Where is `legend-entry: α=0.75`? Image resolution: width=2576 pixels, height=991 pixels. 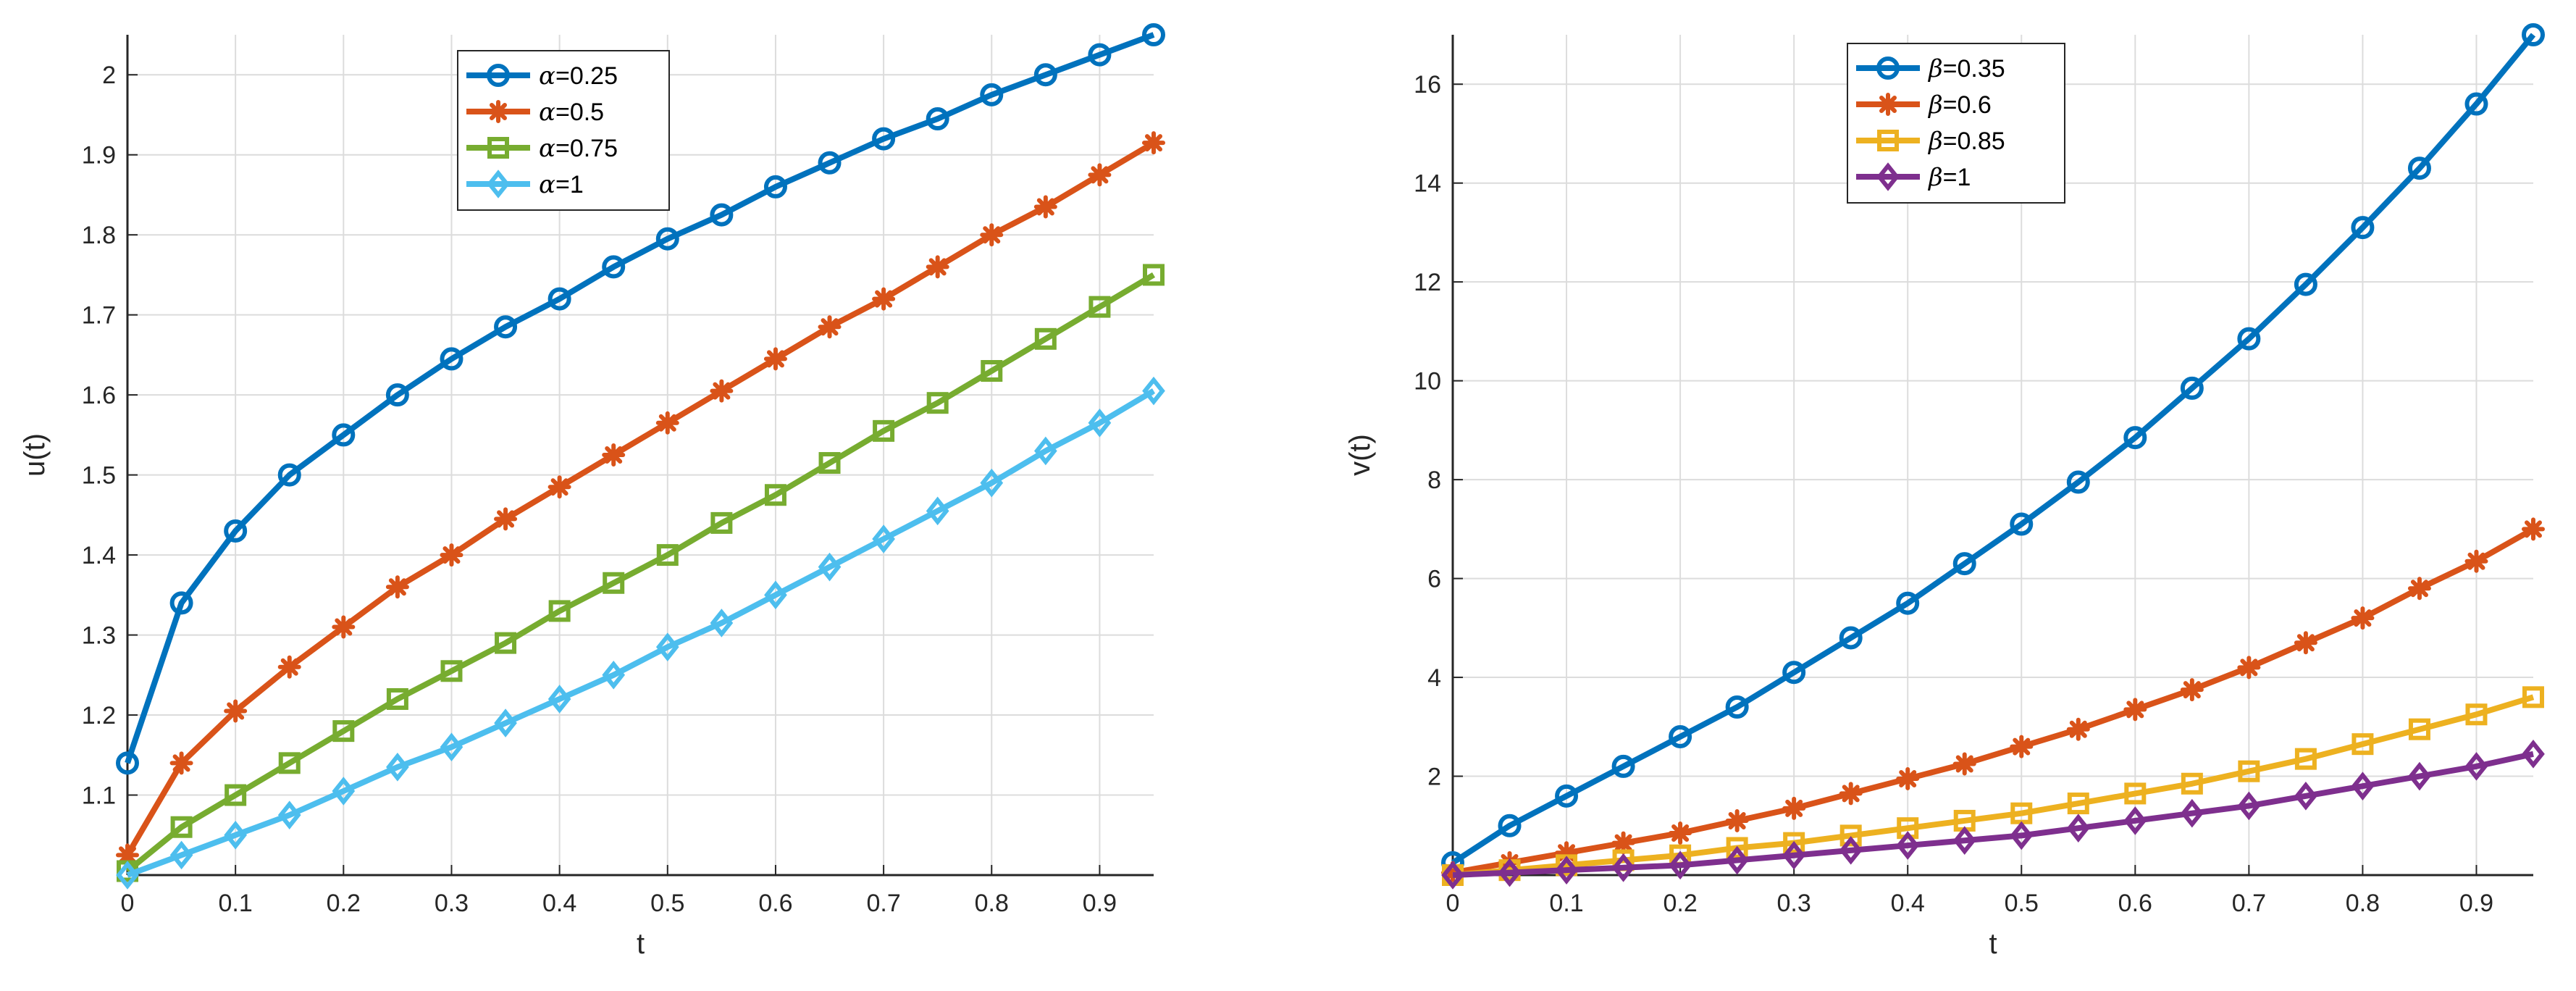 legend-entry: α=0.75 is located at coordinates (542, 148).